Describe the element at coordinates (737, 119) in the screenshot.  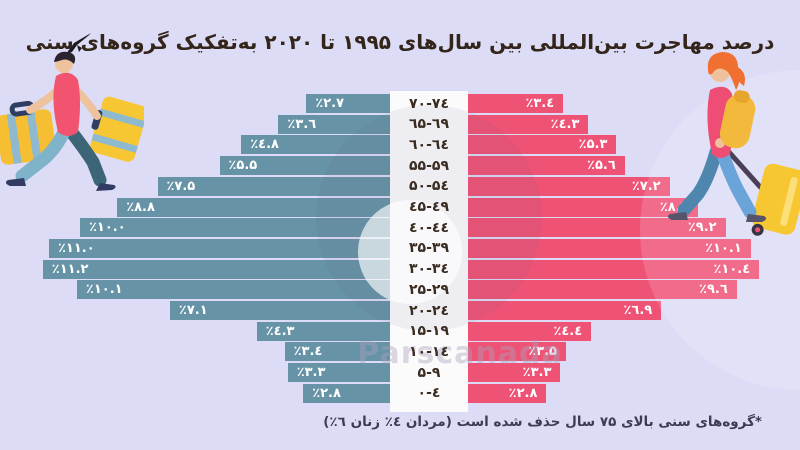
I see `backpack-icon` at that location.